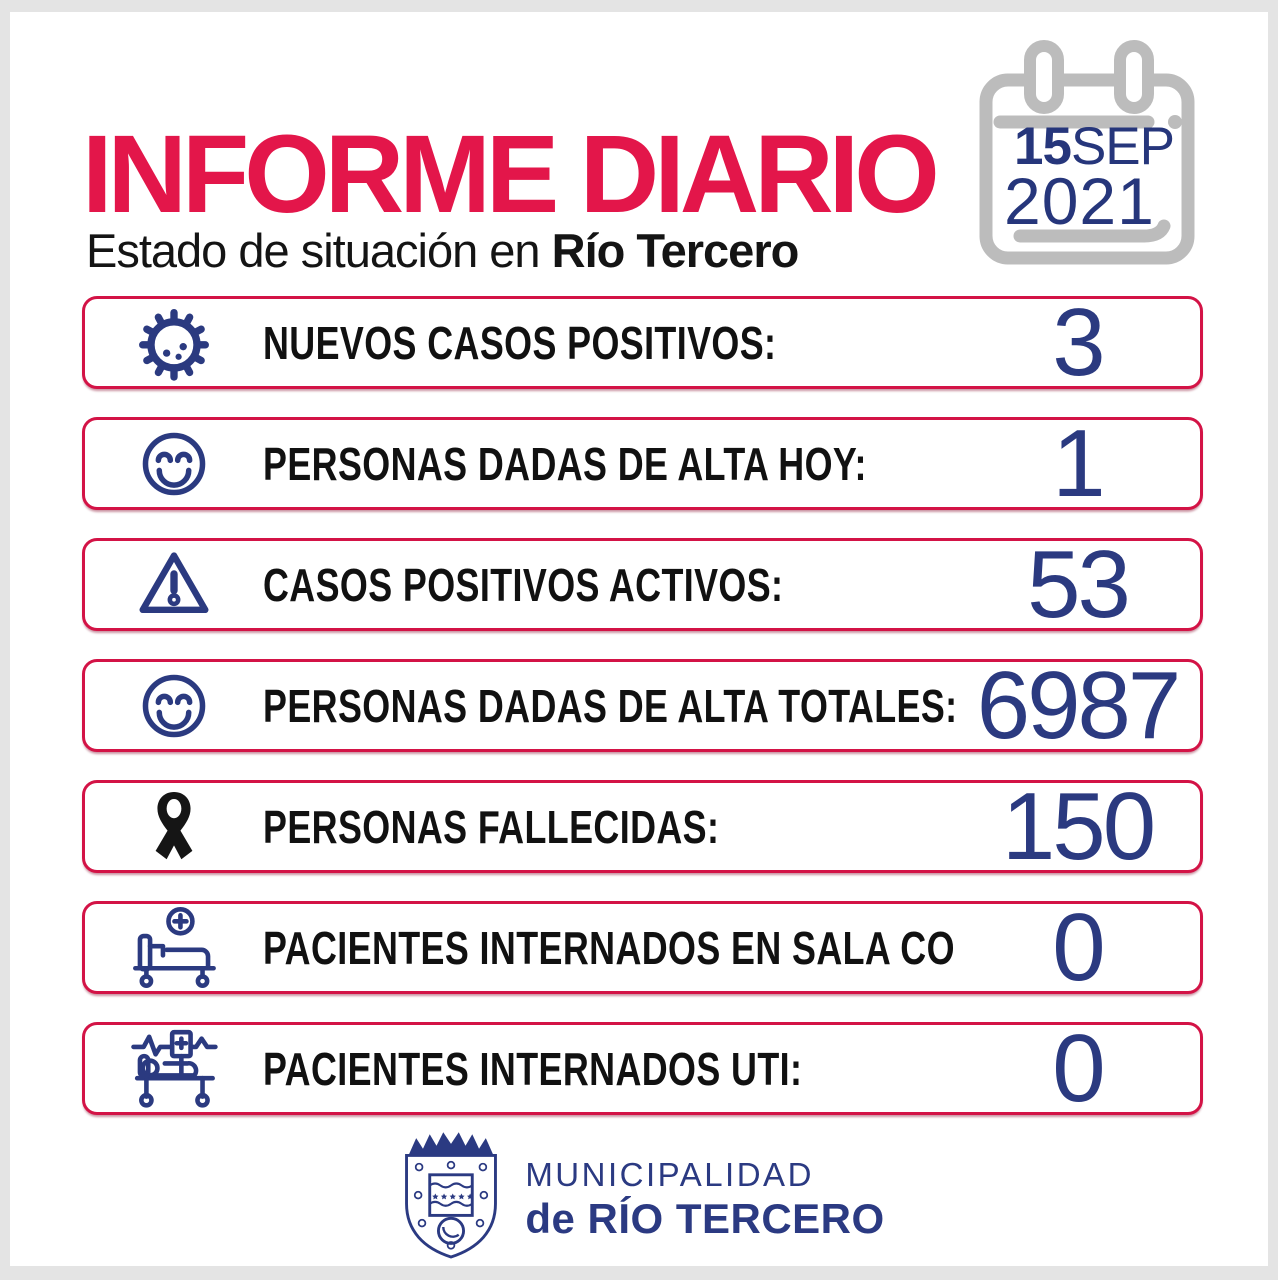  I want to click on stat-value: 53, so click(1079, 584).